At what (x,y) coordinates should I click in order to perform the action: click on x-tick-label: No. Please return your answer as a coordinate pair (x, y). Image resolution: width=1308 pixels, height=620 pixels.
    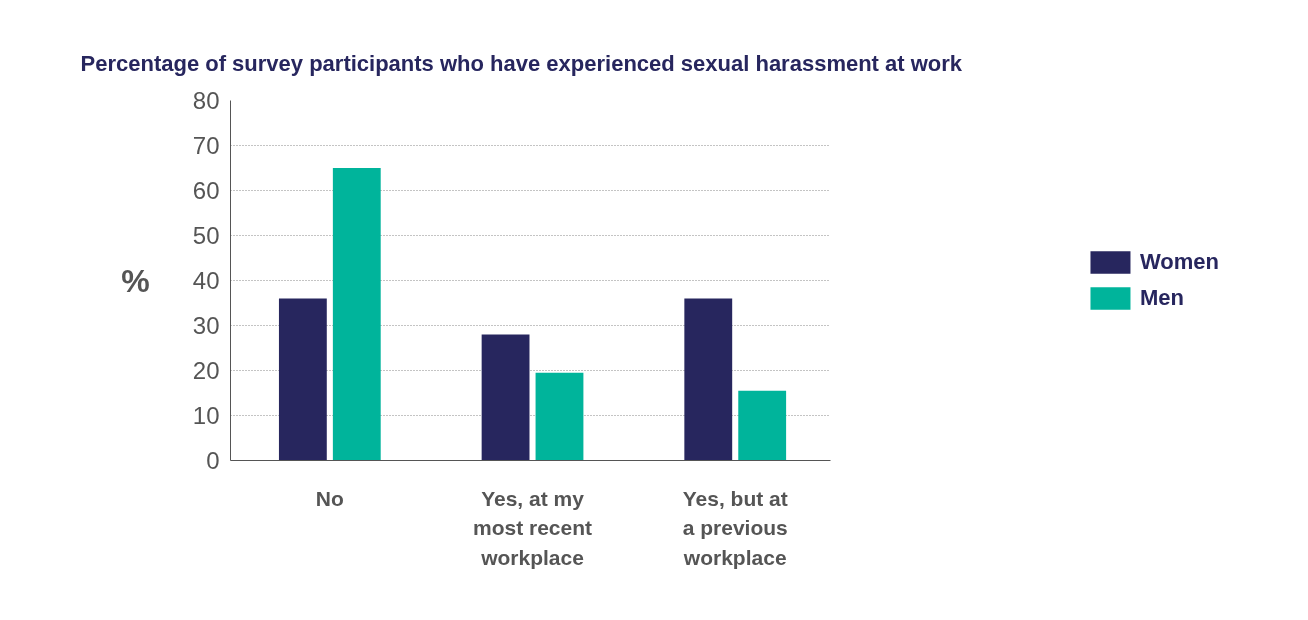
    Looking at the image, I should click on (329, 498).